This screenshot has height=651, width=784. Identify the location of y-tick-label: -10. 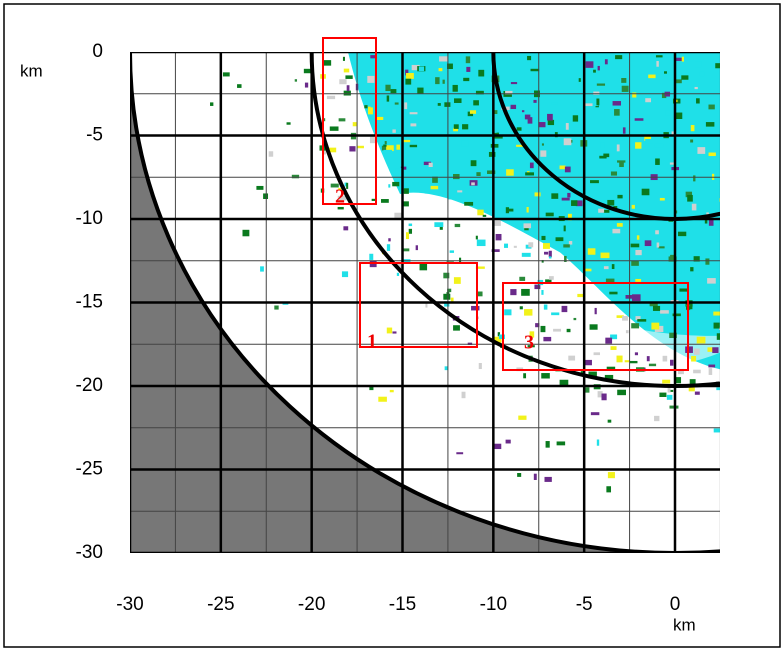
(89, 218).